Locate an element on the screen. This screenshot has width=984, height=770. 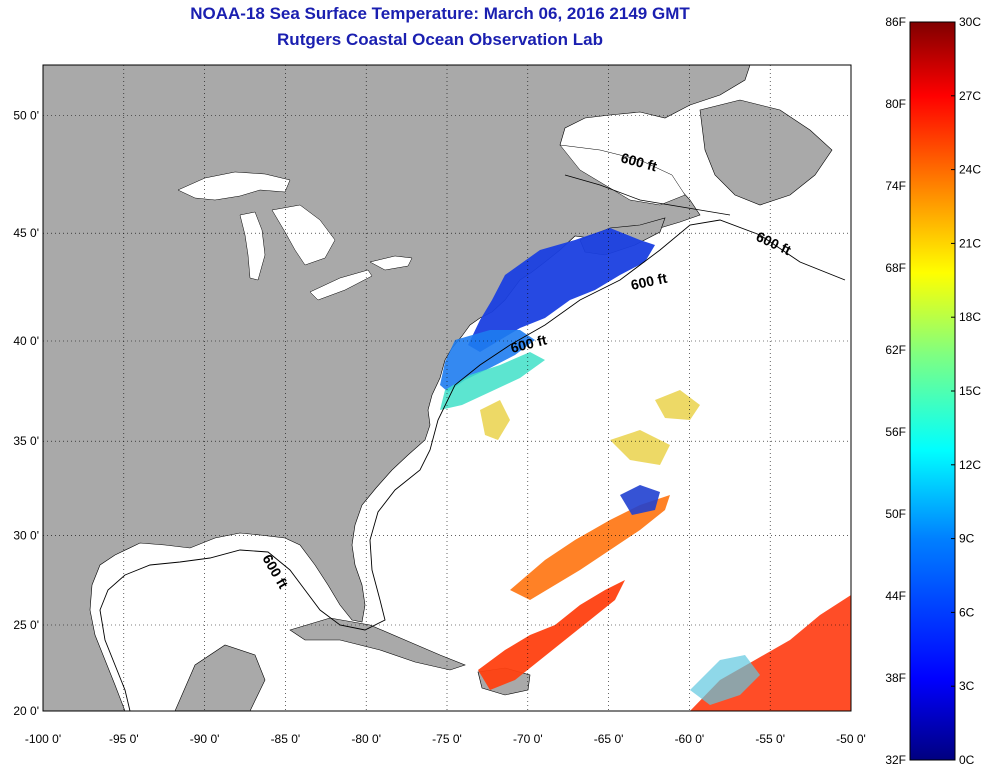
longitude-tick-label: -75 0' is located at coordinates (447, 739).